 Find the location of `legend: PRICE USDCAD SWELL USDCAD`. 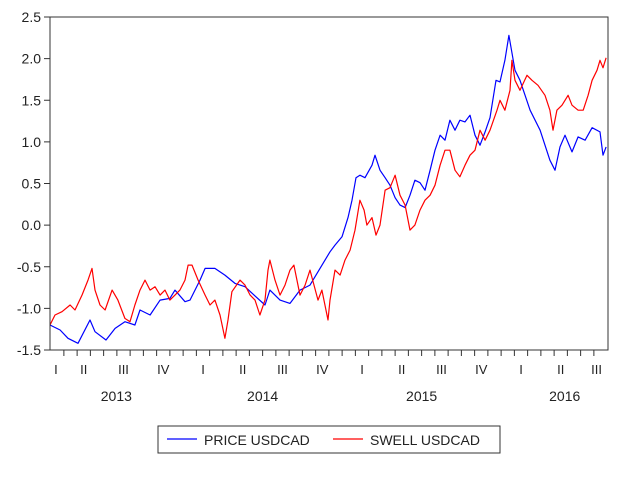

legend: PRICE USDCAD SWELL USDCAD is located at coordinates (329, 439).